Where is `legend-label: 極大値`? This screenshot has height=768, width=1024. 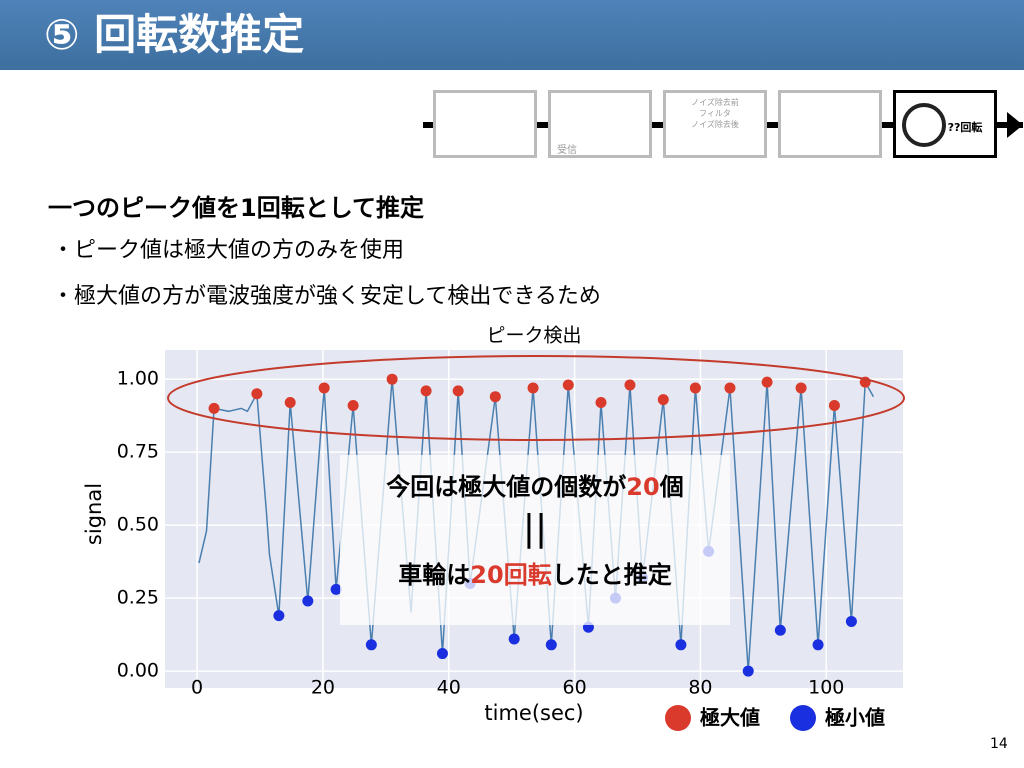 legend-label: 極大値 is located at coordinates (729, 718).